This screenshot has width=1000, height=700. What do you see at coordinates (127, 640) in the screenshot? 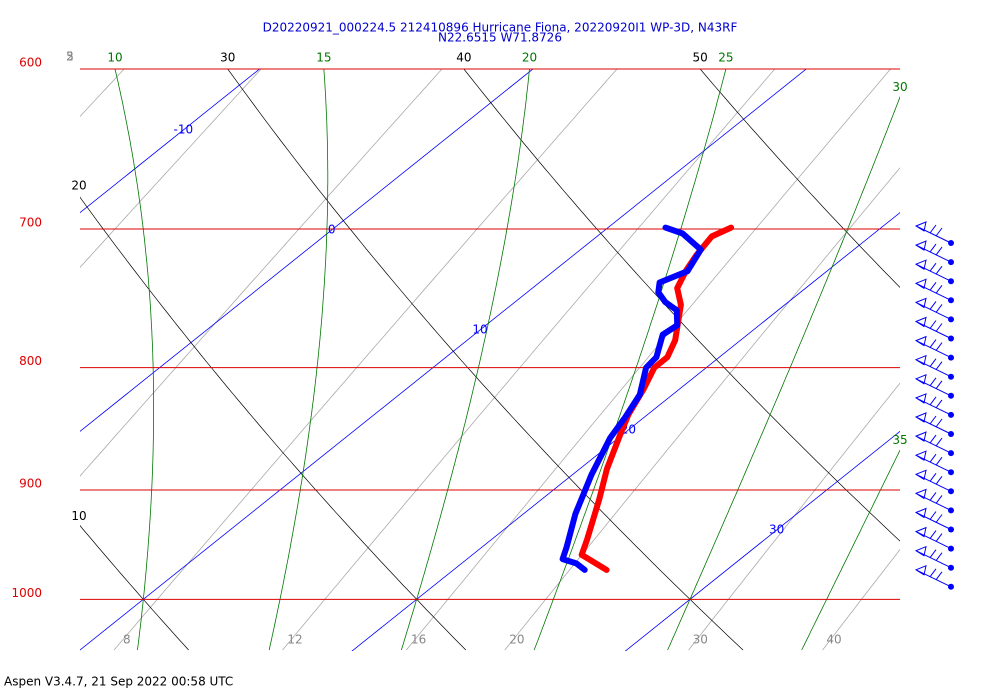
I see `line-label: 8` at bounding box center [127, 640].